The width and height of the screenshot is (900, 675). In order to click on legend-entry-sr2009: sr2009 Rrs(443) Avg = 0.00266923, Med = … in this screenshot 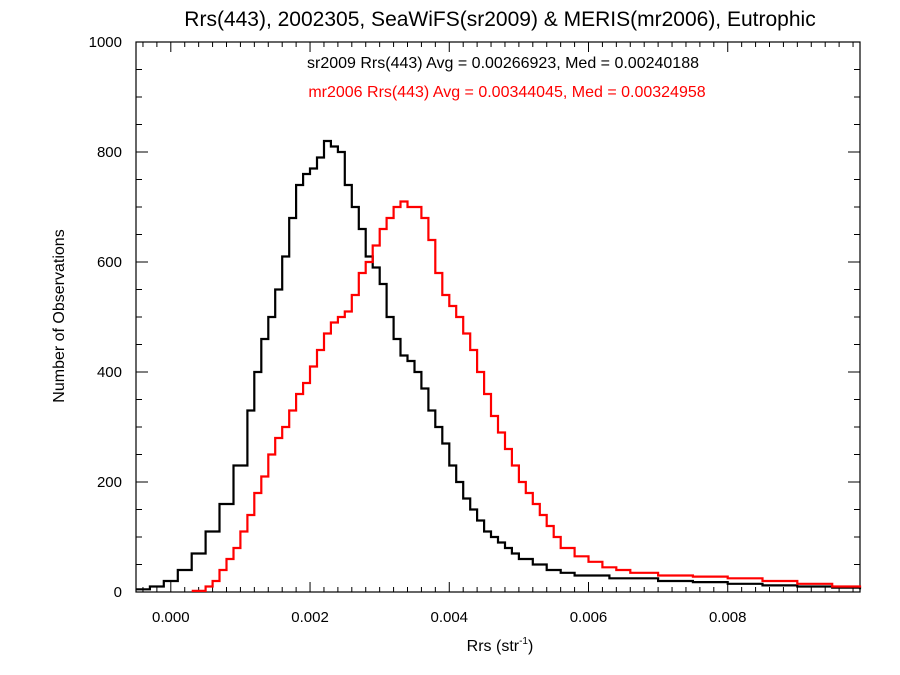, I will do `click(503, 63)`.